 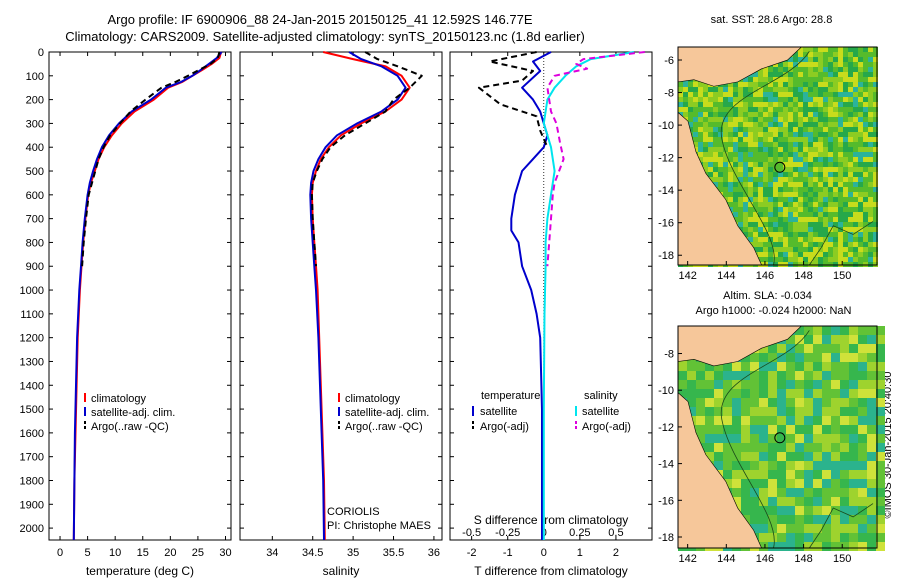 What do you see at coordinates (373, 399) in the screenshot?
I see `legend-climatology-label: climatology` at bounding box center [373, 399].